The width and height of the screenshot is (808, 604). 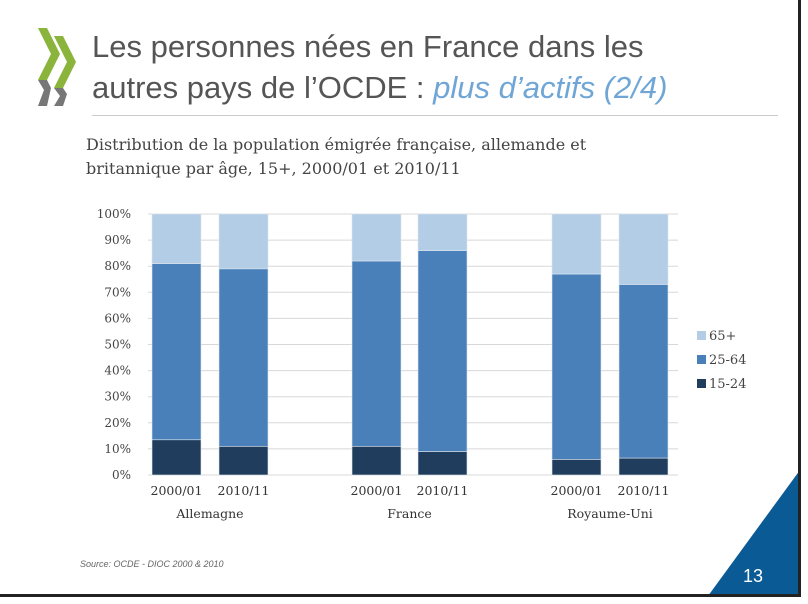 What do you see at coordinates (117, 449) in the screenshot?
I see `y-tick-label: 10%` at bounding box center [117, 449].